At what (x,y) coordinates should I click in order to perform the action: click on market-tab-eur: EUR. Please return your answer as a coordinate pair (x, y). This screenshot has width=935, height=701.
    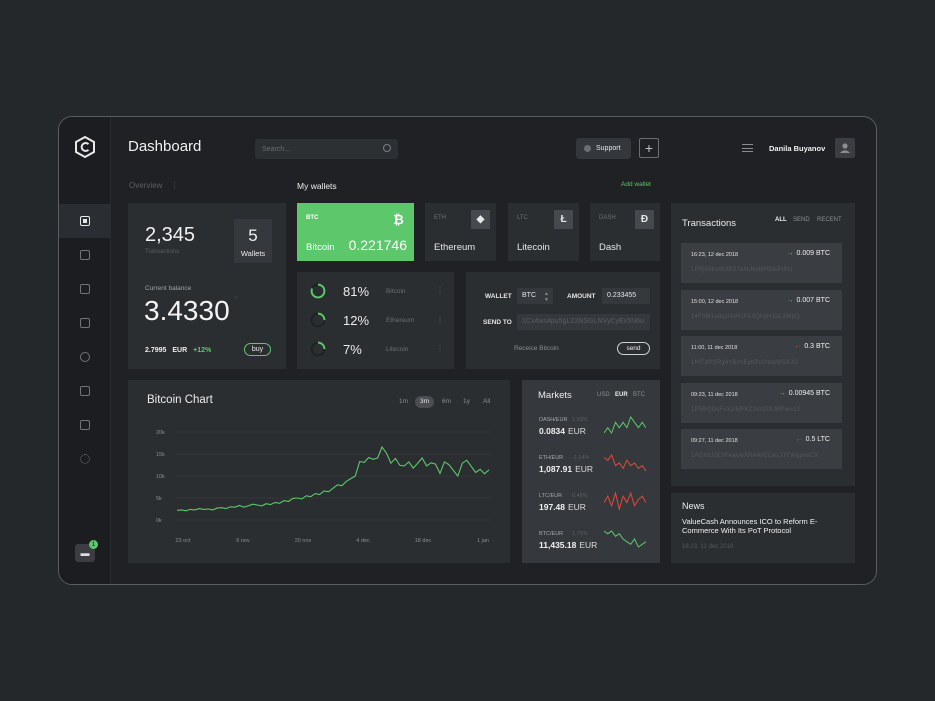
    Looking at the image, I should click on (621, 395).